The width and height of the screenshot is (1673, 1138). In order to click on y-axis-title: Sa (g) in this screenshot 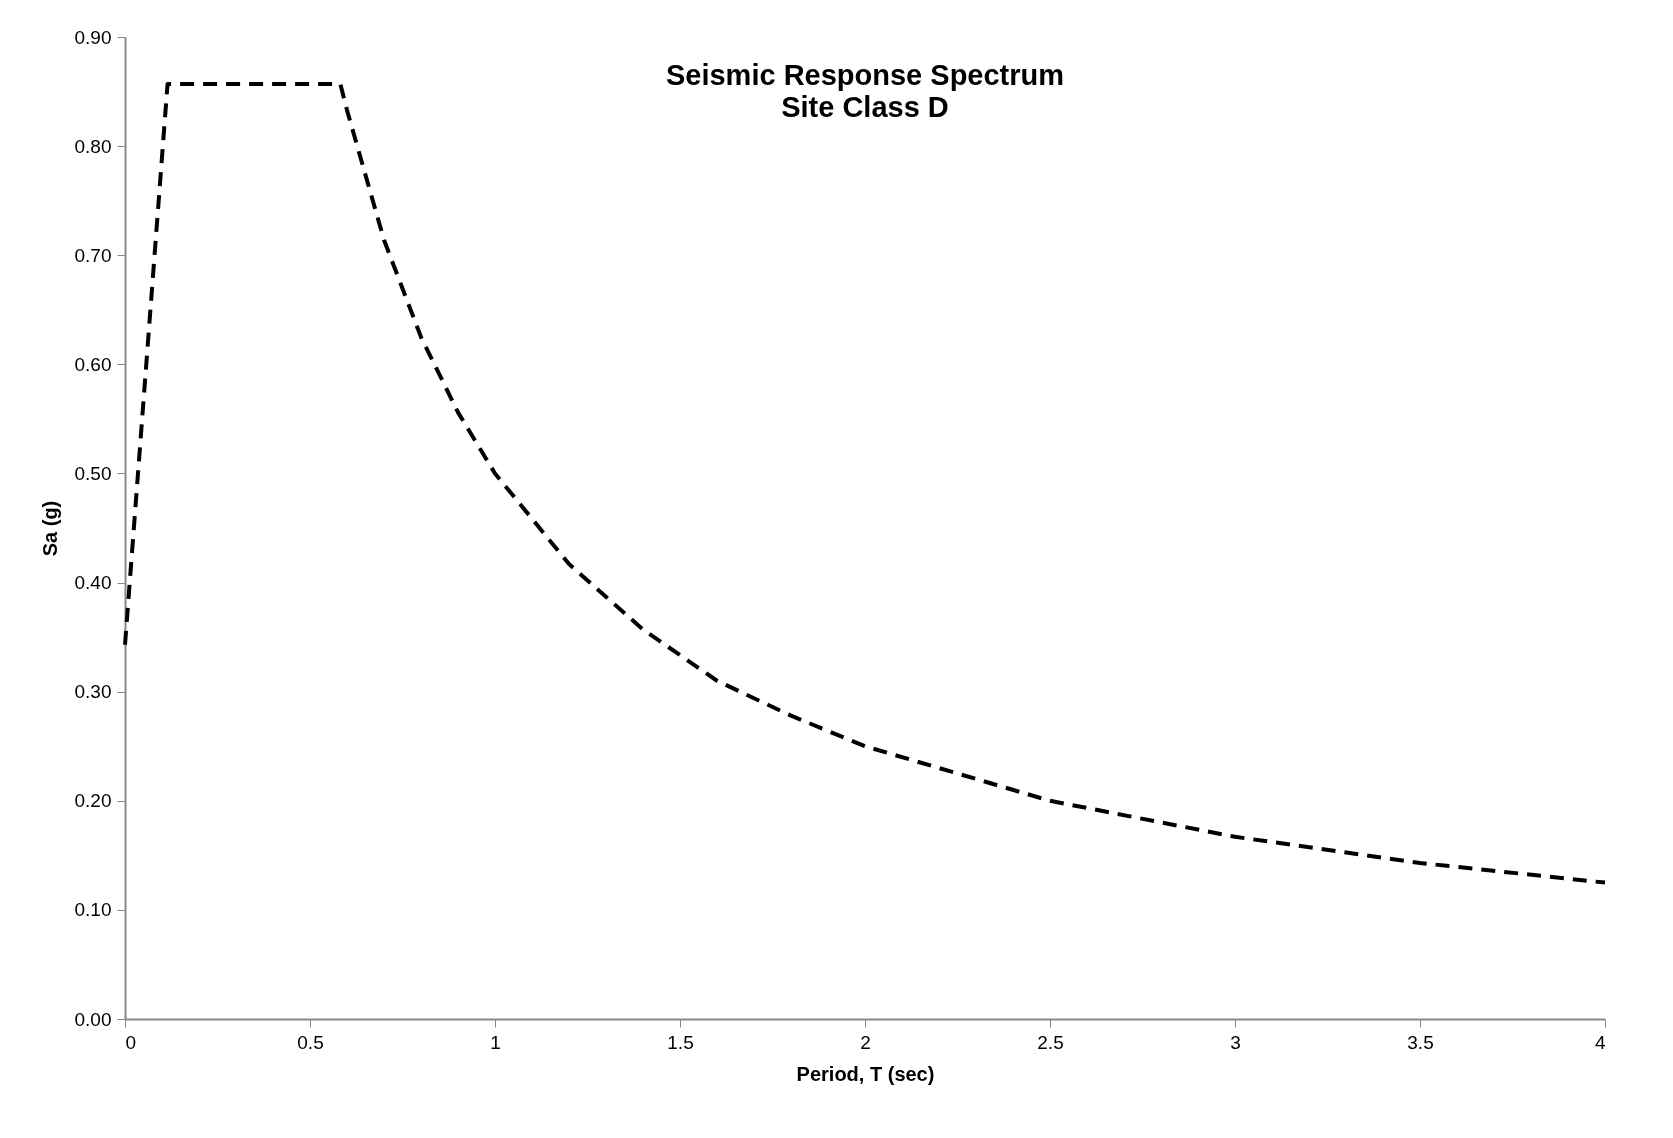, I will do `click(49, 528)`.